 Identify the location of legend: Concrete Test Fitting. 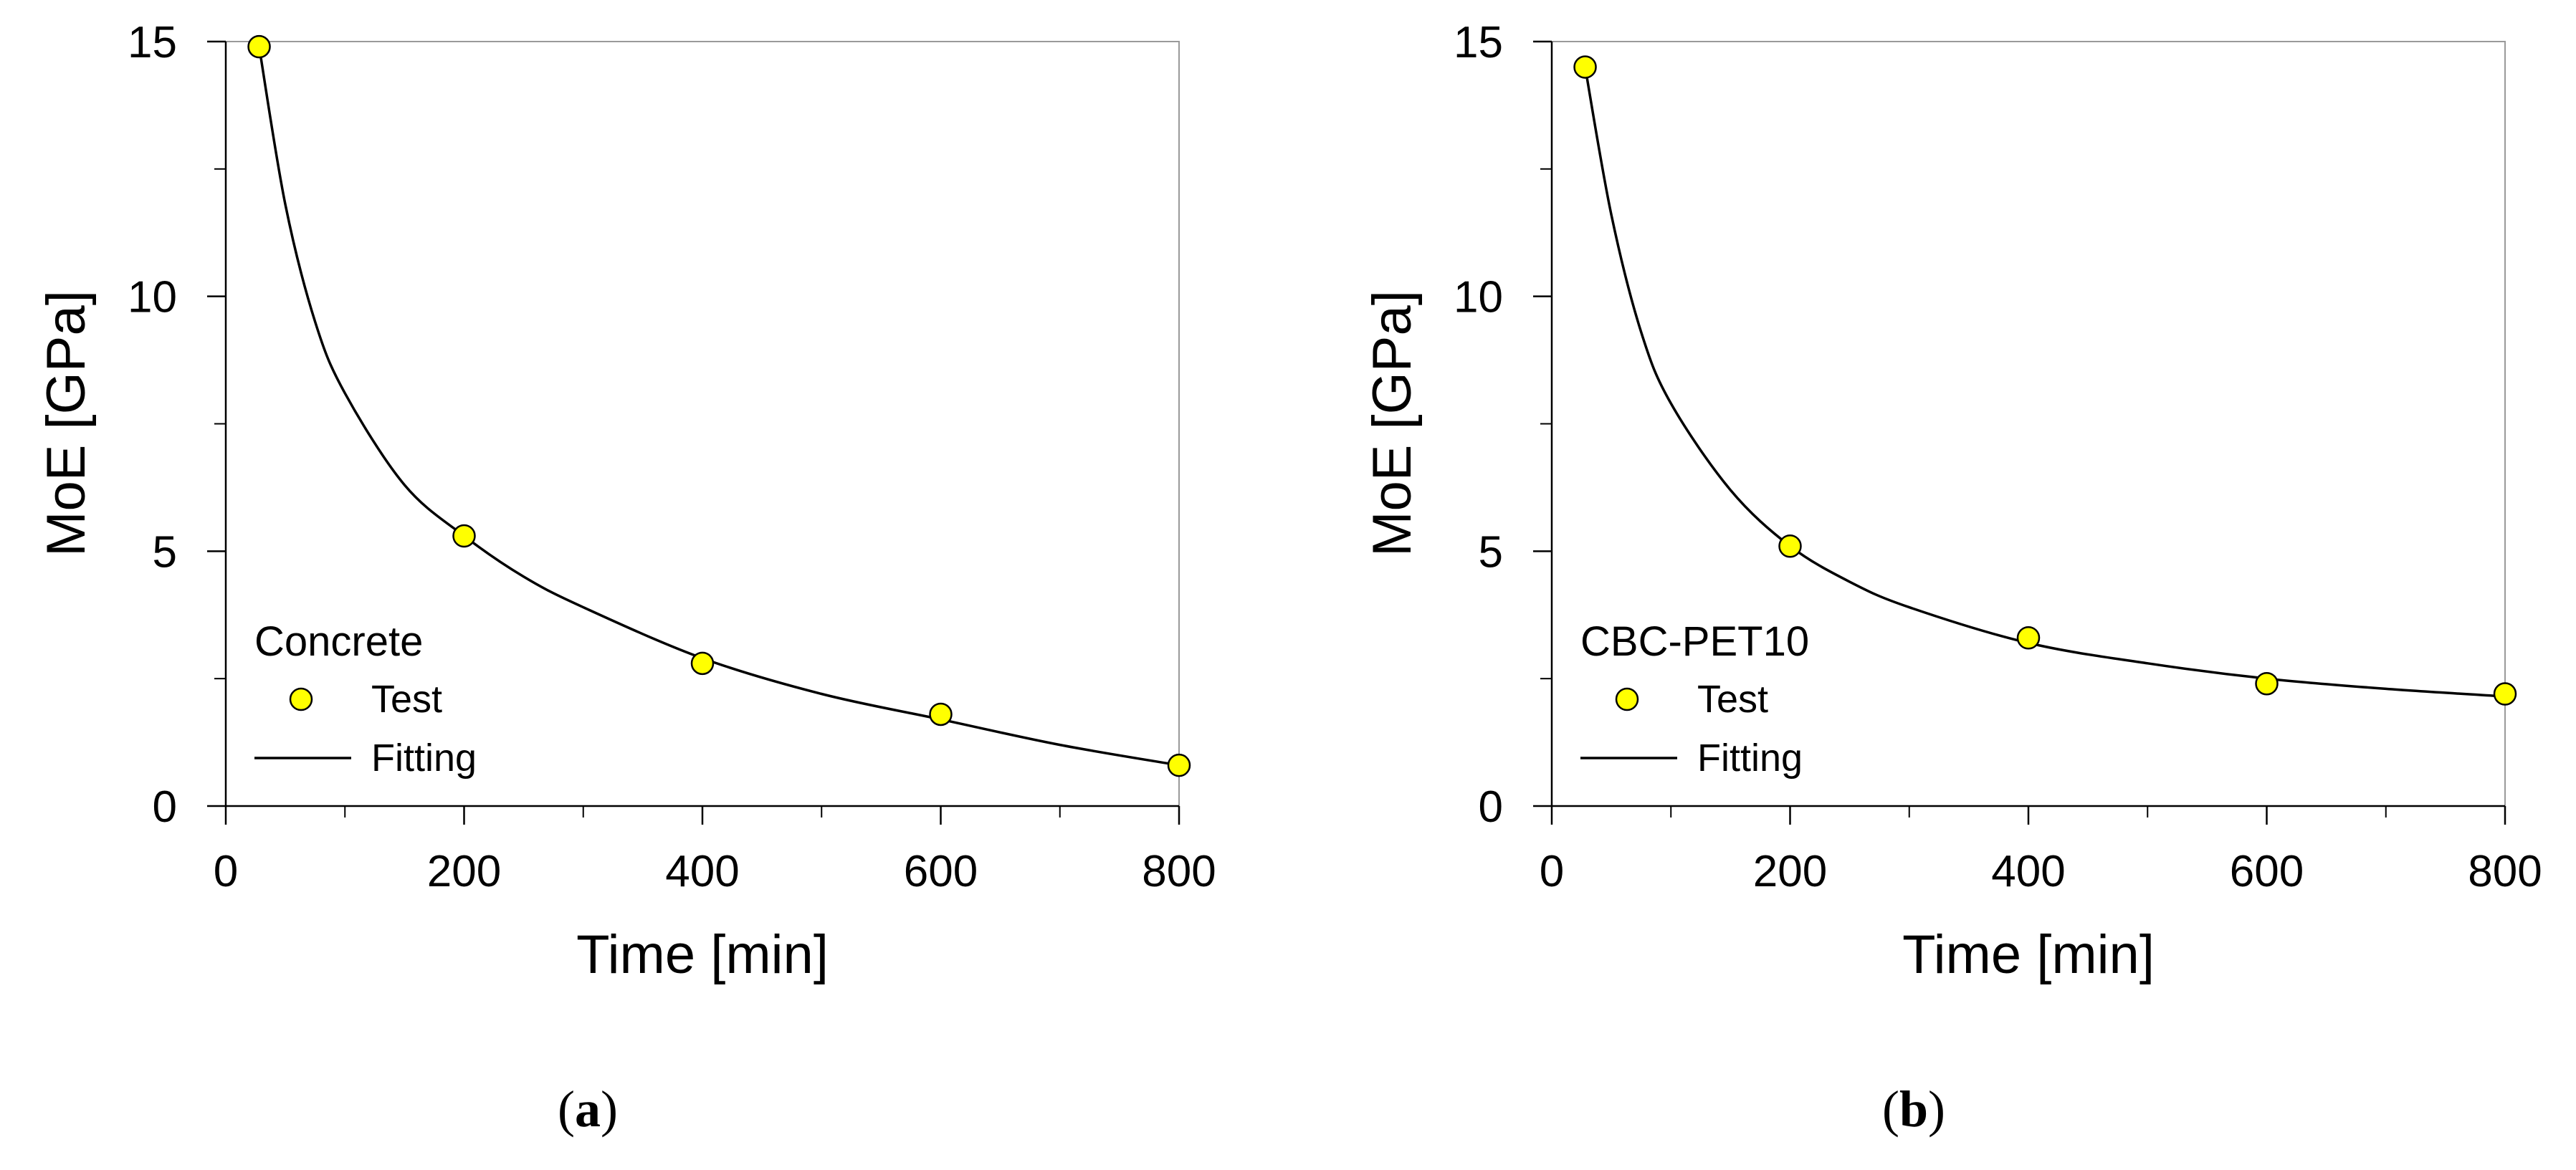
(365, 699).